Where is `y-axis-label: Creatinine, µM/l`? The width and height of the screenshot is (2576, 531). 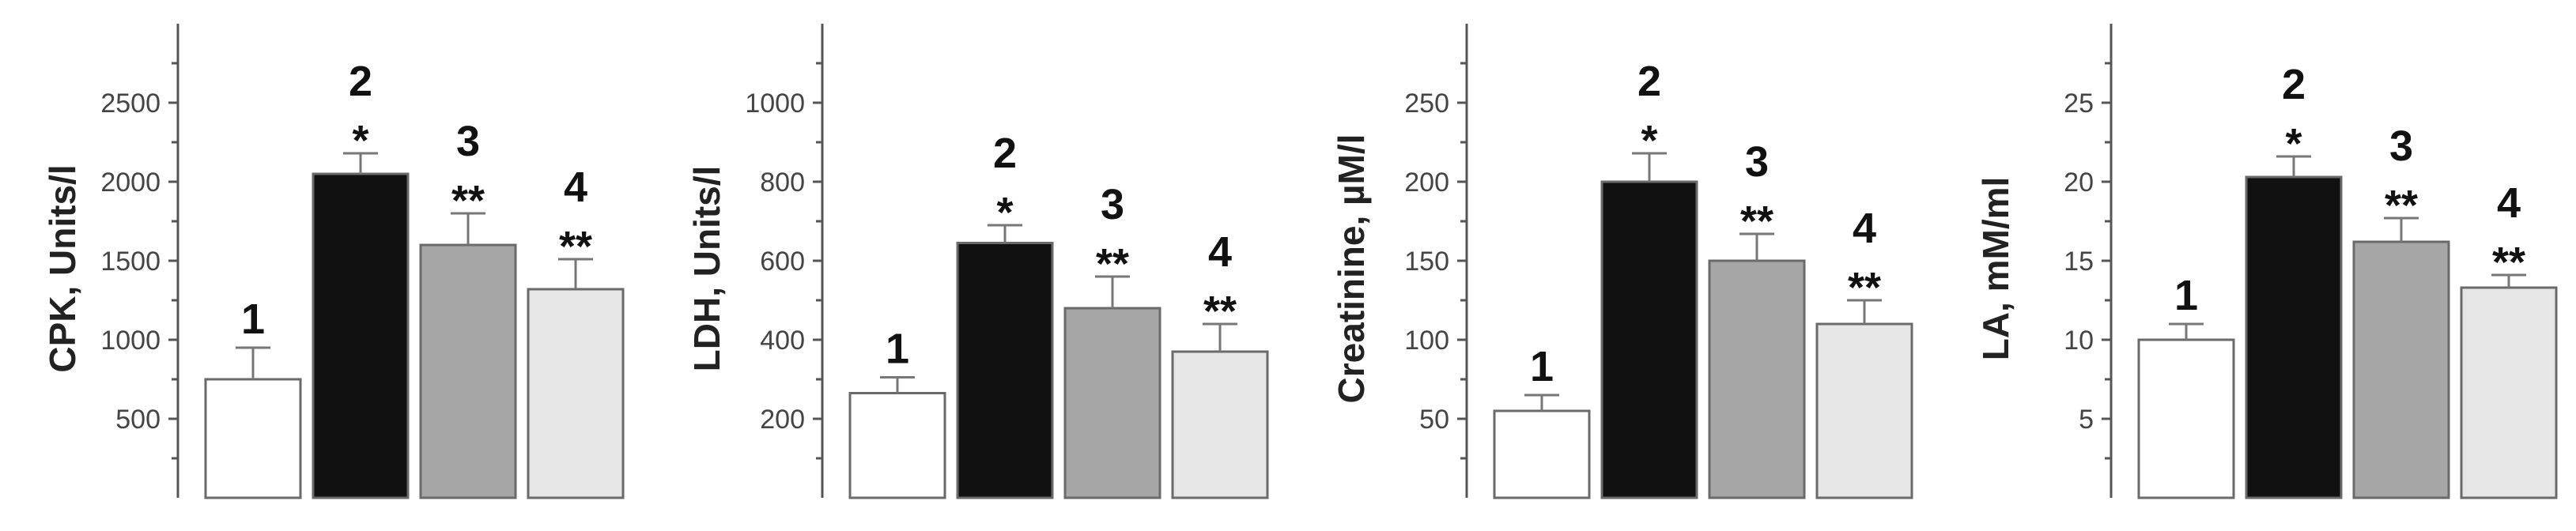
y-axis-label: Creatinine, µM/l is located at coordinates (1351, 269).